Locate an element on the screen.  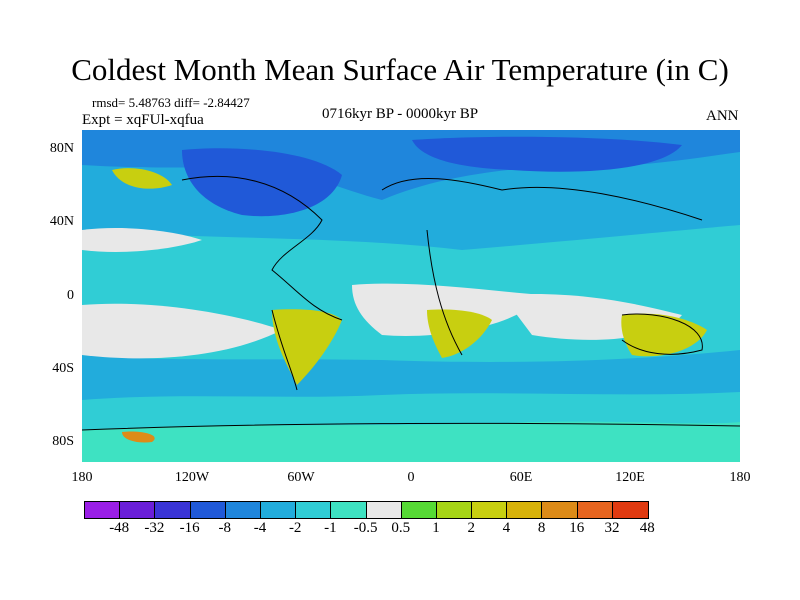
colorbar-label: -16 is located at coordinates (189, 528).